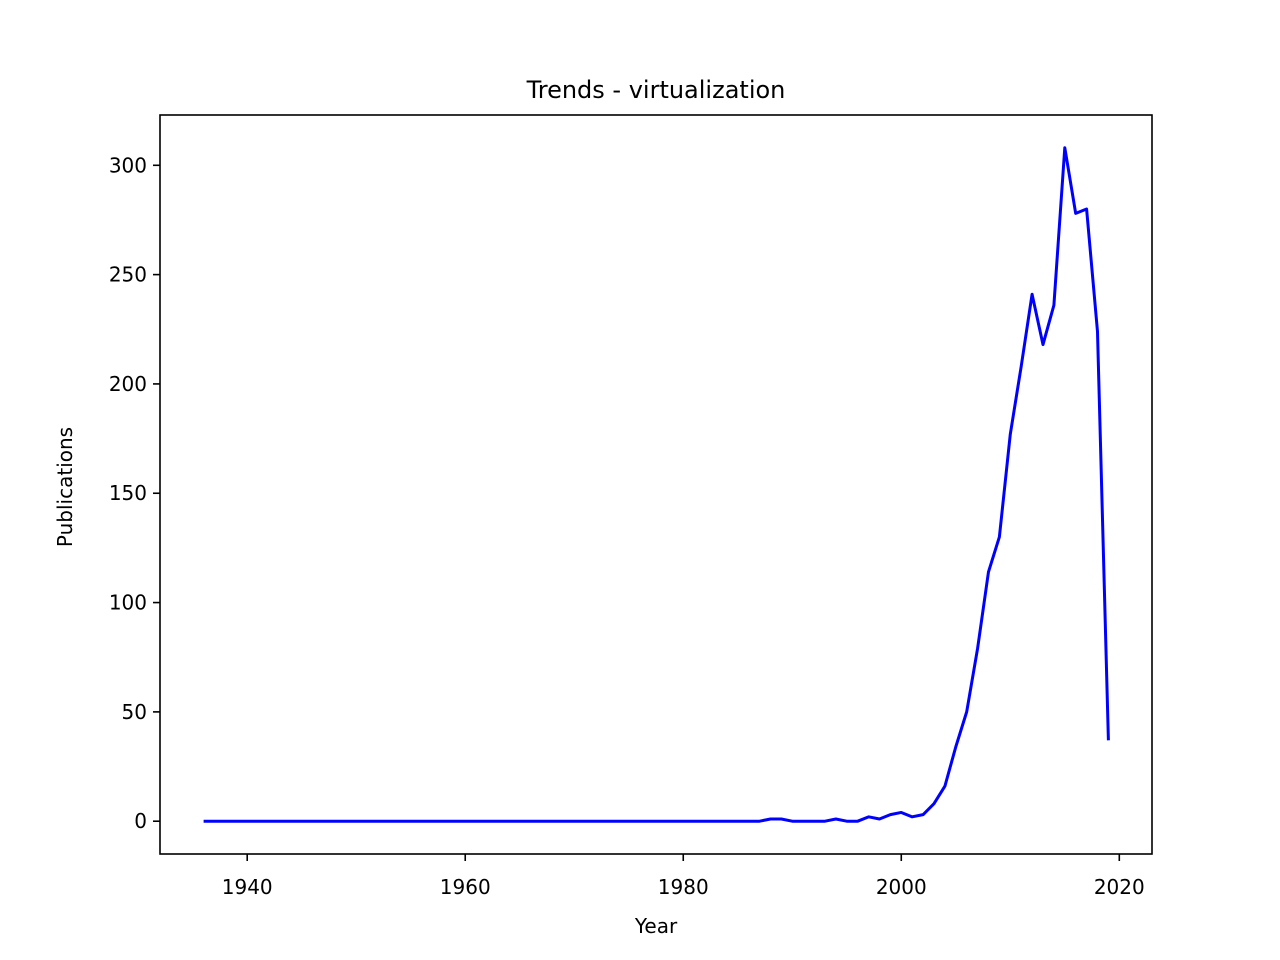 The height and width of the screenshot is (960, 1280). Describe the element at coordinates (656, 90) in the screenshot. I see `chart-title: Trends - virtualization` at that location.